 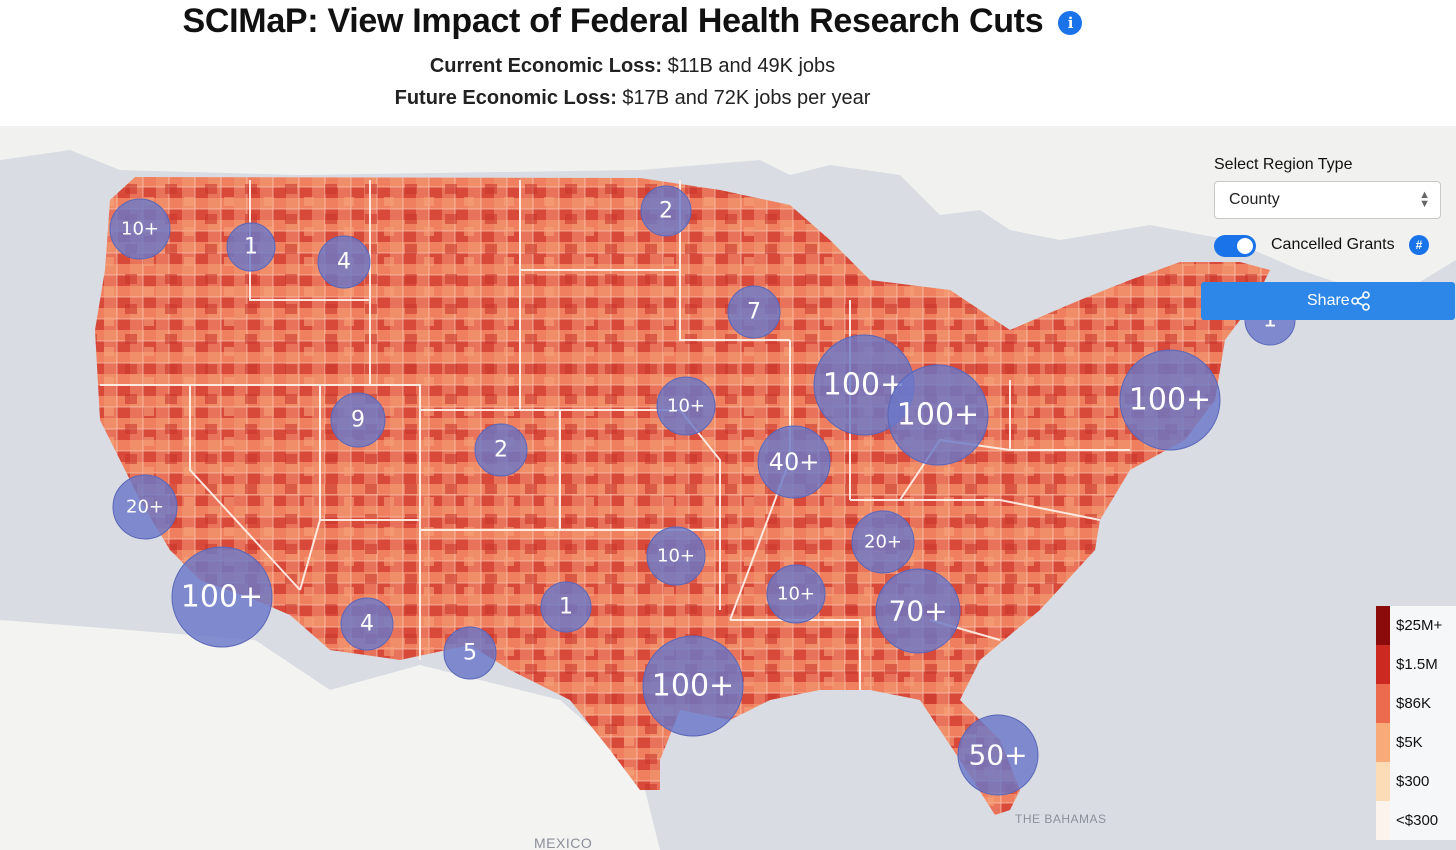 I want to click on region-type-select: County ▲ ▼, so click(x=1327, y=200).